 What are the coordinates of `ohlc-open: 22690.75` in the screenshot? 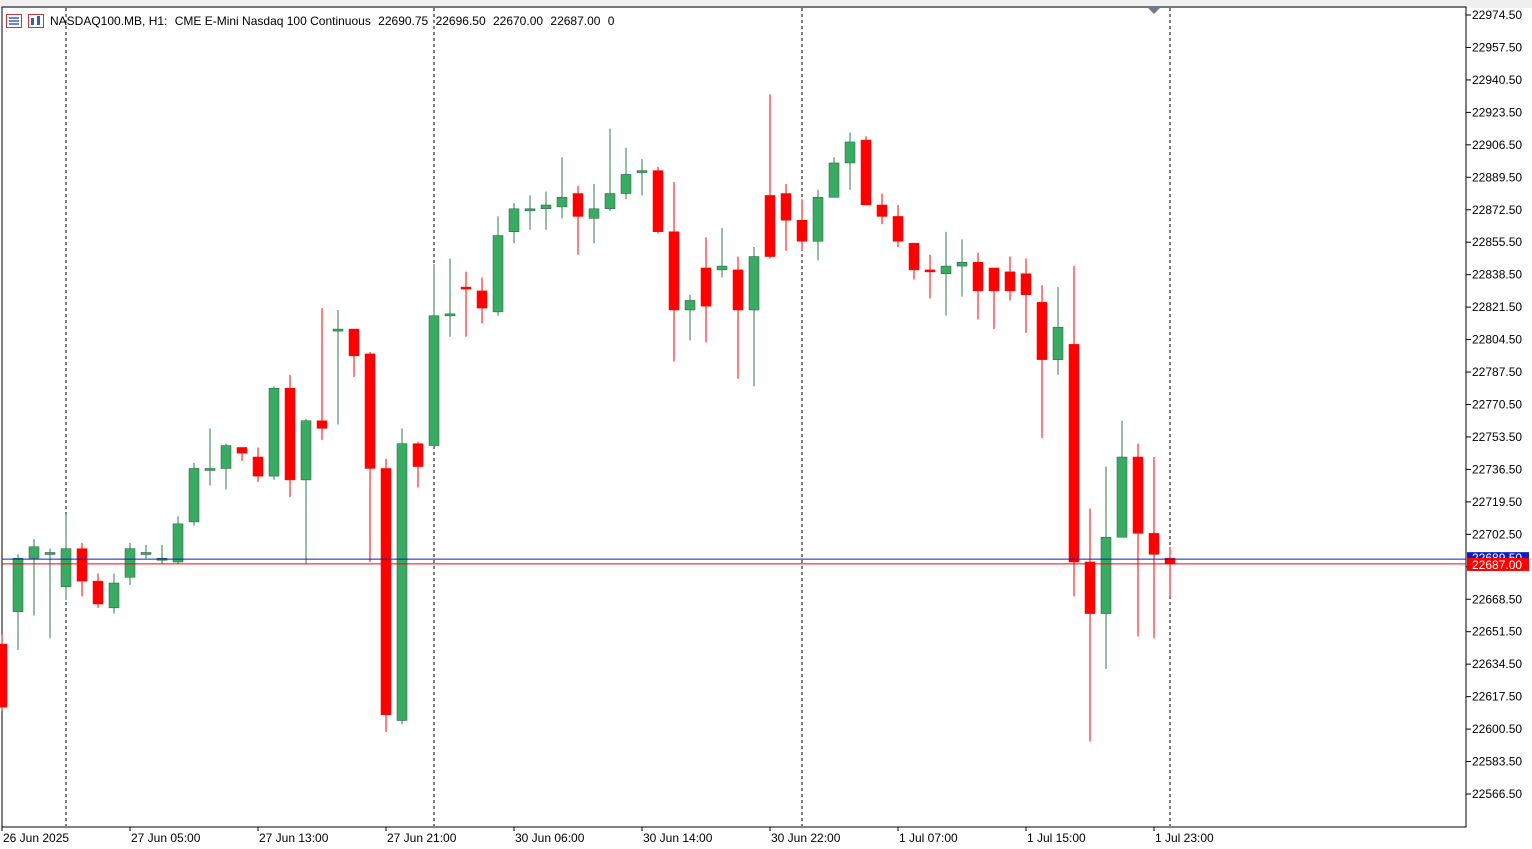 It's located at (403, 21).